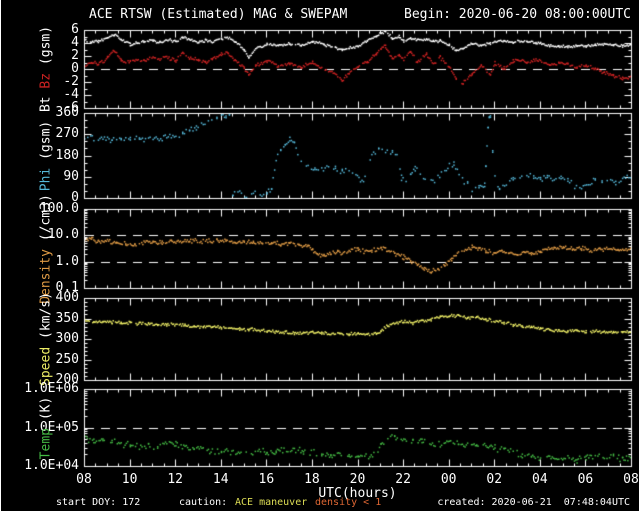  Describe the element at coordinates (46, 319) in the screenshot. I see `ylabel-part: (km/s)` at that location.